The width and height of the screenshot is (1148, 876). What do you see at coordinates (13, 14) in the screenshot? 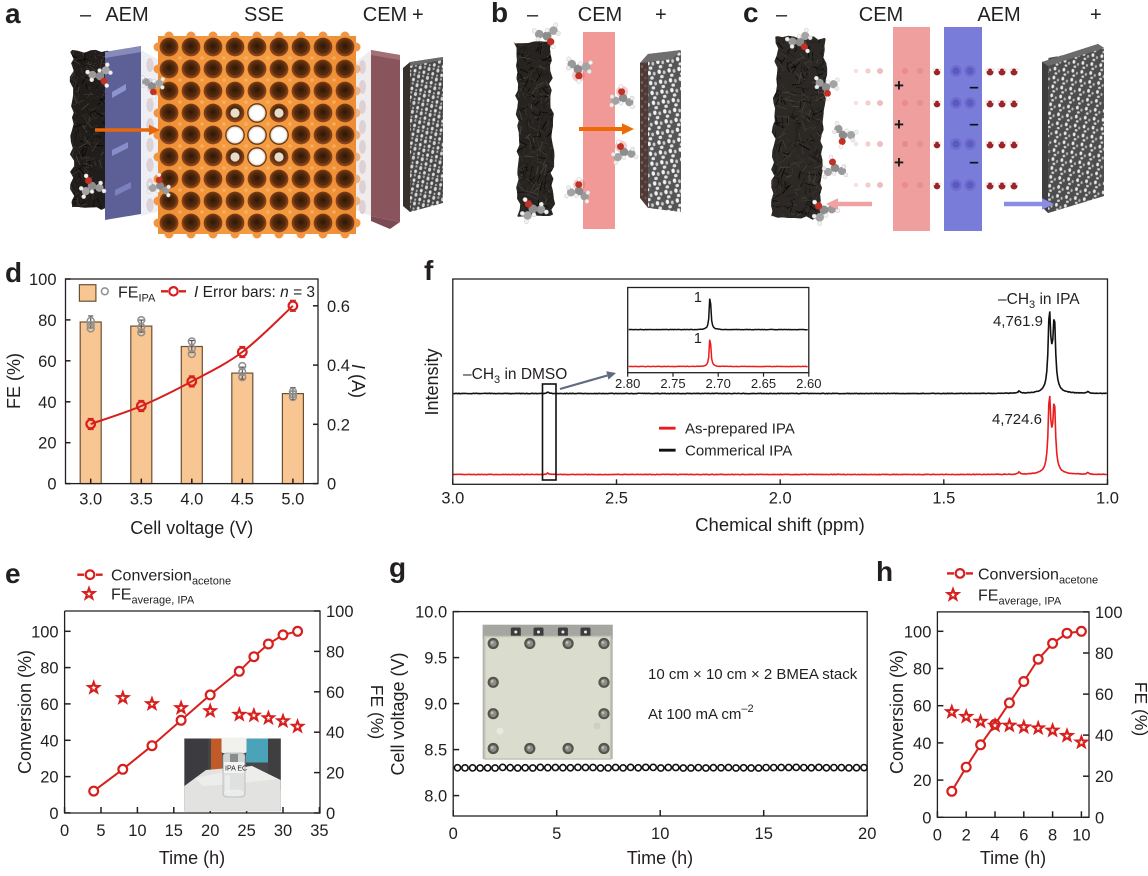
I see `svg-text: a` at bounding box center [13, 14].